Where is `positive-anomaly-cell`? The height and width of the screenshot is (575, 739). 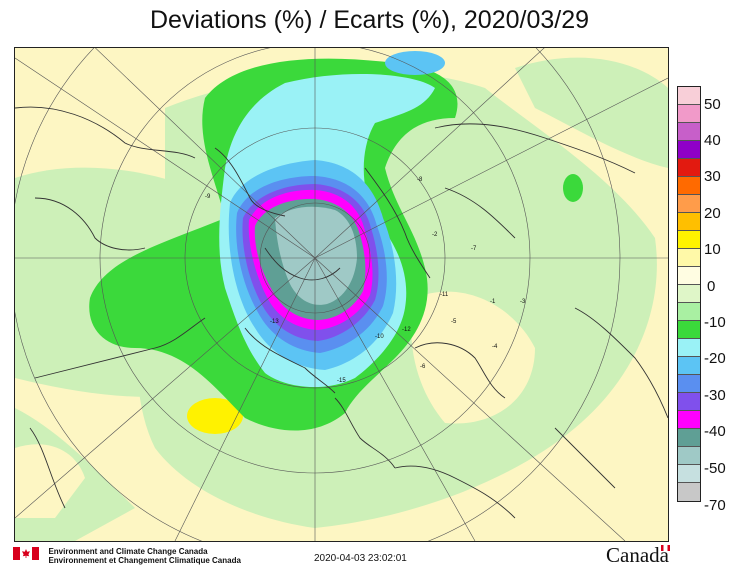
positive-anomaly-cell is located at coordinates (215, 416).